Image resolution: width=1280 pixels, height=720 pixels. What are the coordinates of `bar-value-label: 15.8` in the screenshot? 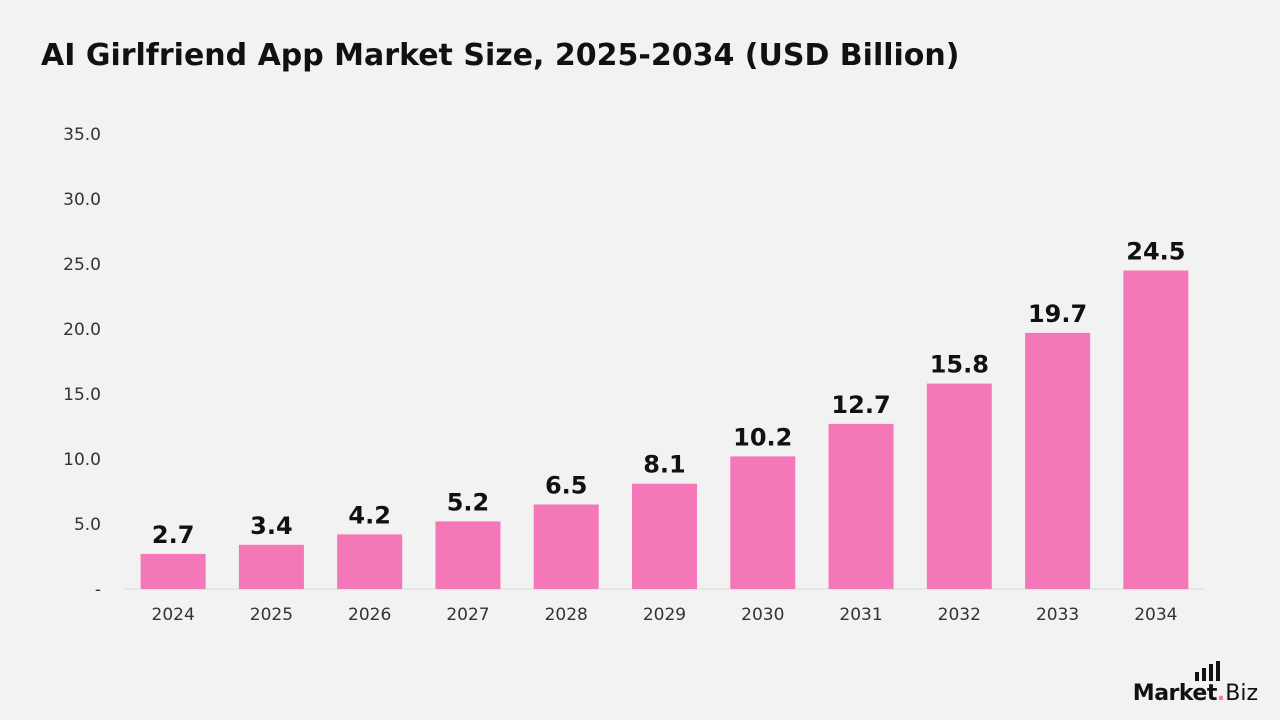 It's located at (959, 365).